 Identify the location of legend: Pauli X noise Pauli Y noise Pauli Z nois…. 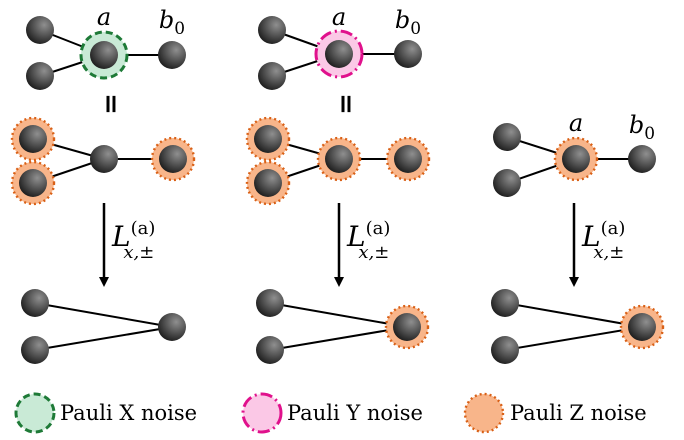
(330, 413).